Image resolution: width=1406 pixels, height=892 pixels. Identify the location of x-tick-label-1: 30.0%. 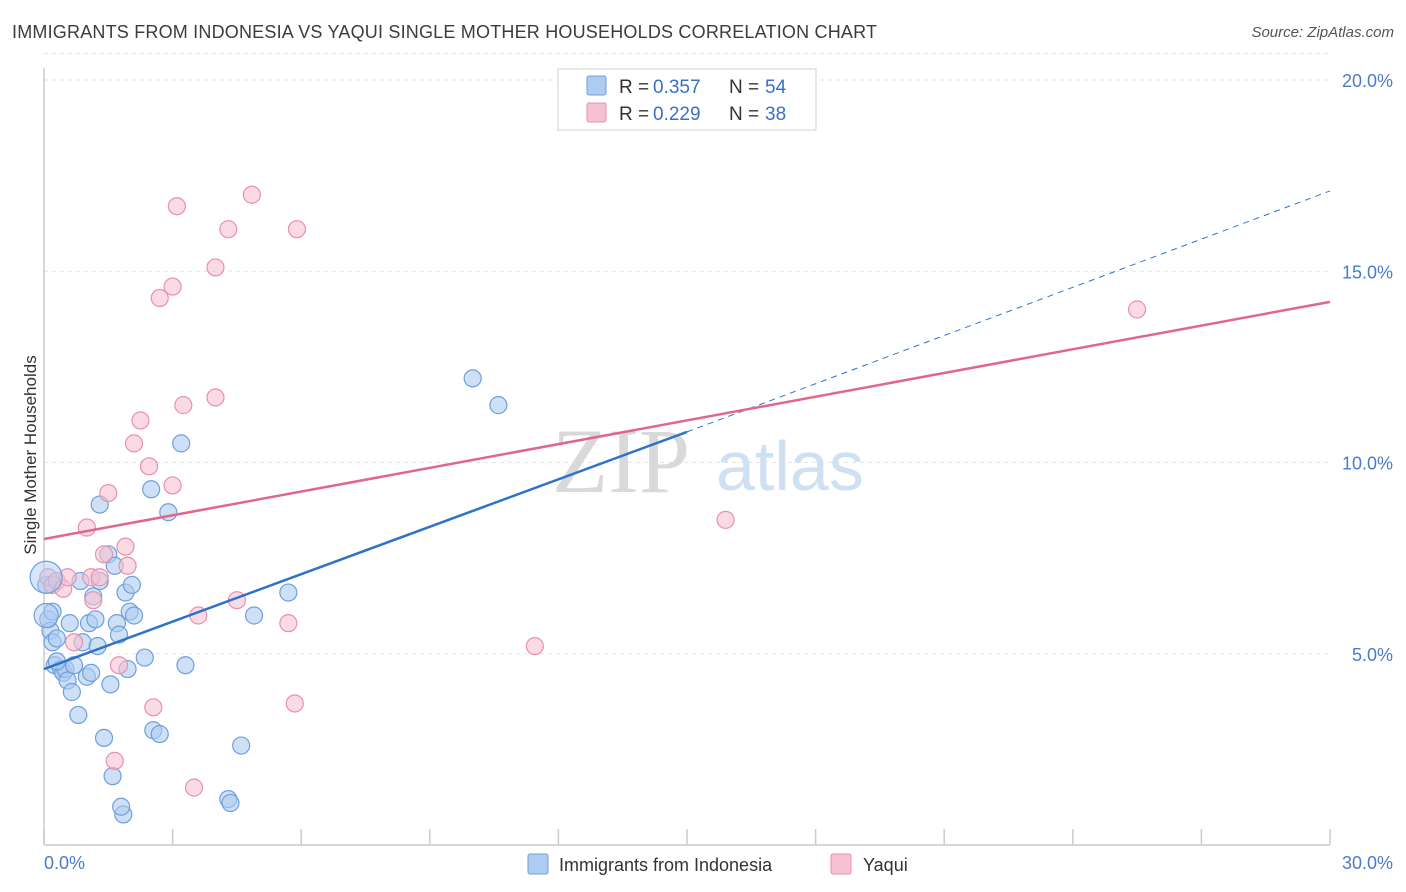
(1367, 863).